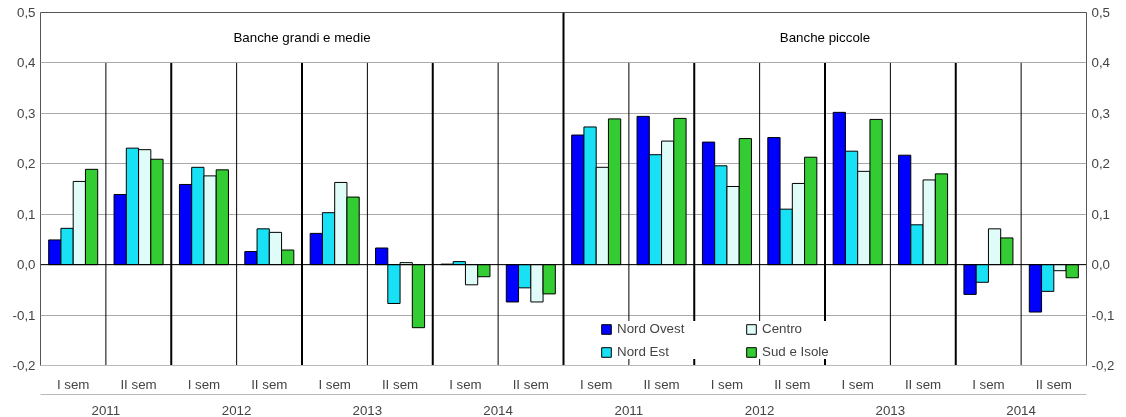 Image resolution: width=1126 pixels, height=417 pixels. What do you see at coordinates (26, 265) in the screenshot?
I see `y-tick-label: 0,0` at bounding box center [26, 265].